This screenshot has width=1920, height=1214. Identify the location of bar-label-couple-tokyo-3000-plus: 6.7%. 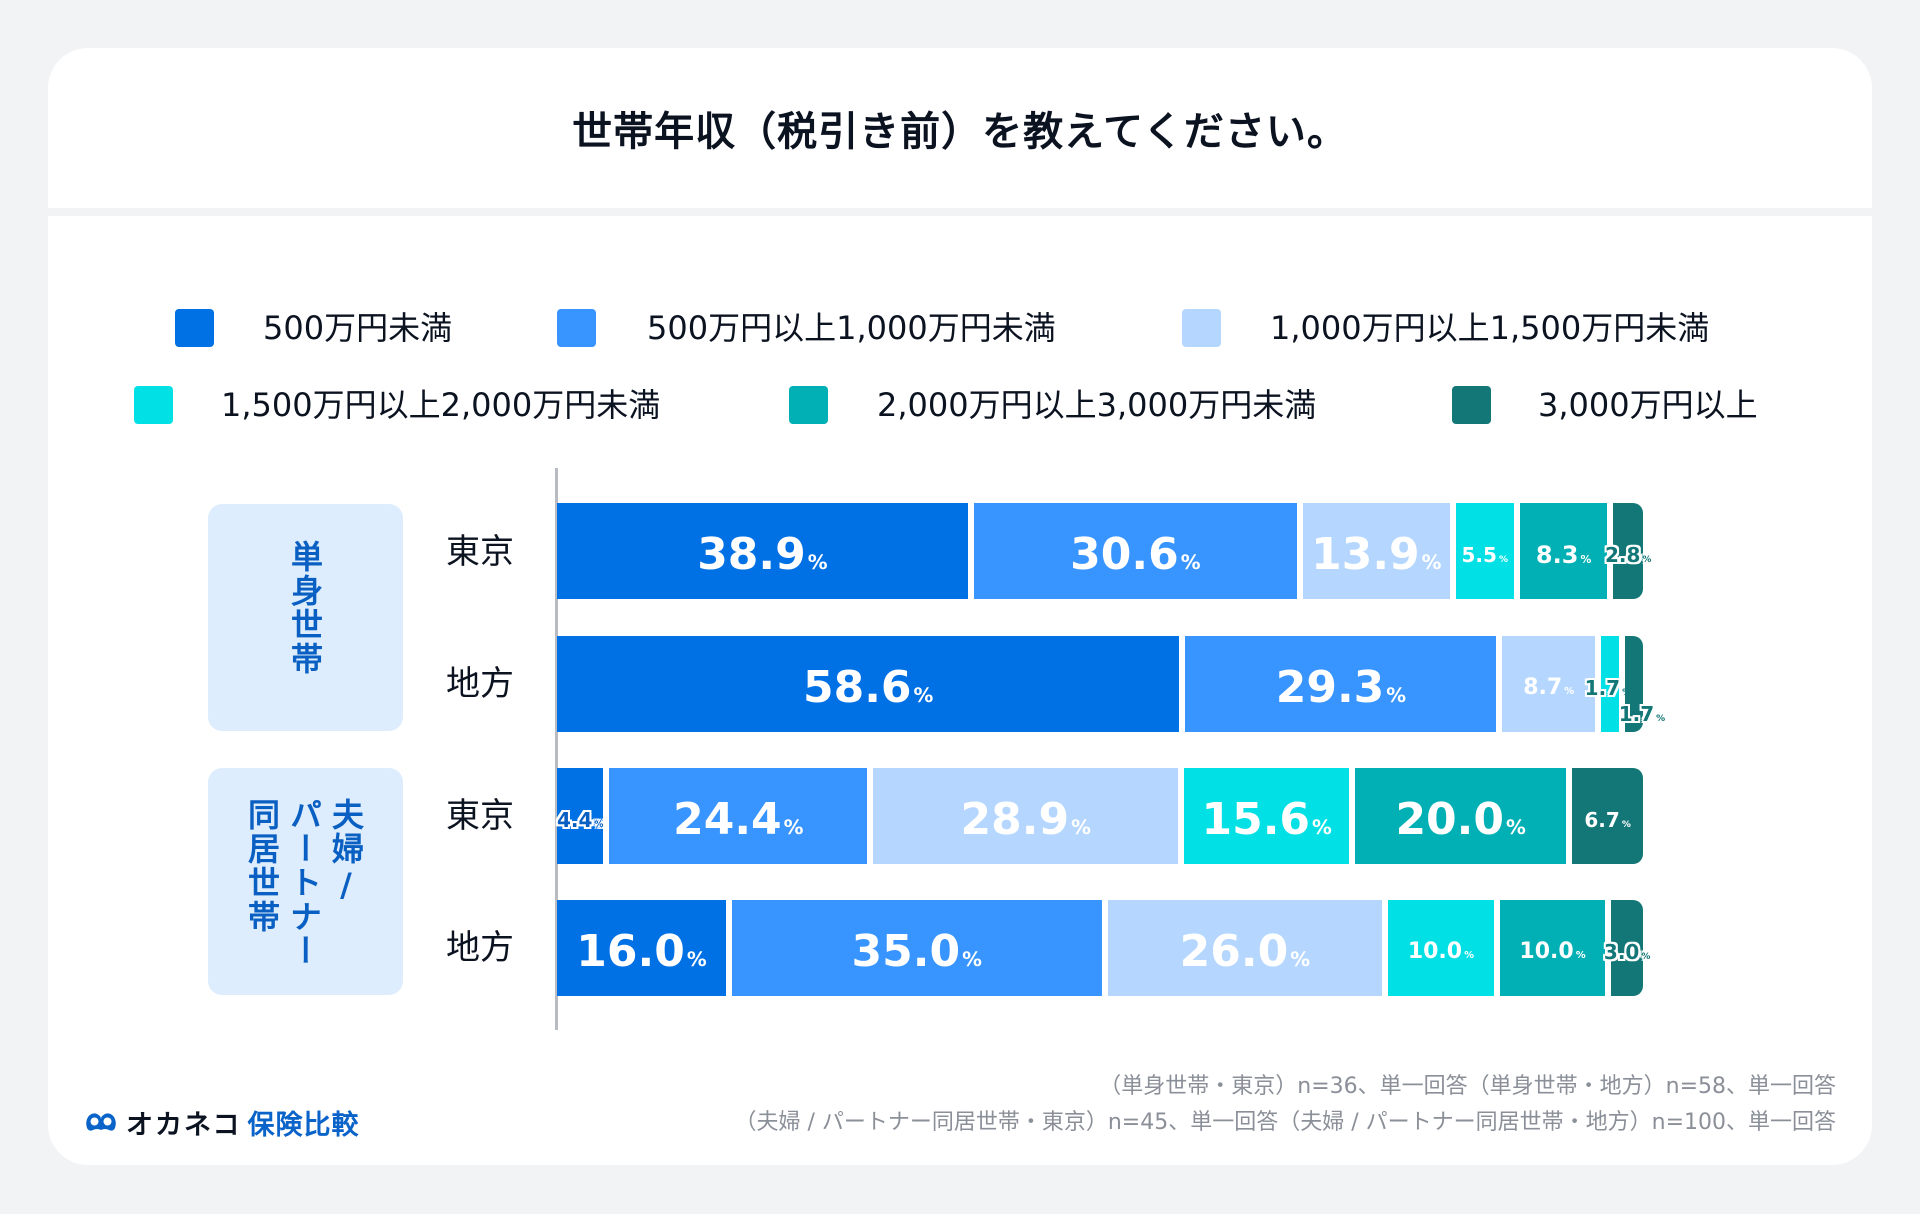
(1607, 820).